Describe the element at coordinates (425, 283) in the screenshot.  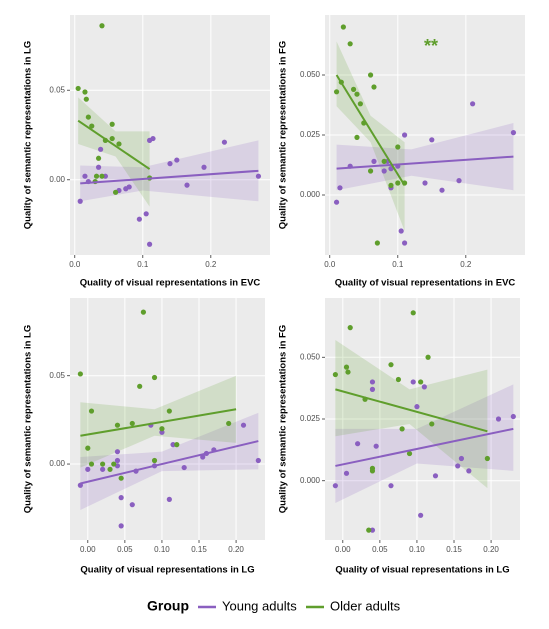
I see `x-axis-label: Quality of visual representations in EVC` at that location.